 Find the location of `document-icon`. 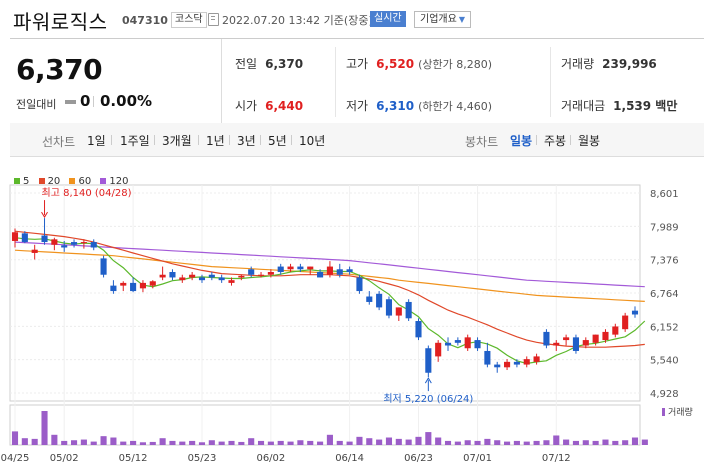

document-icon is located at coordinates (213, 19).